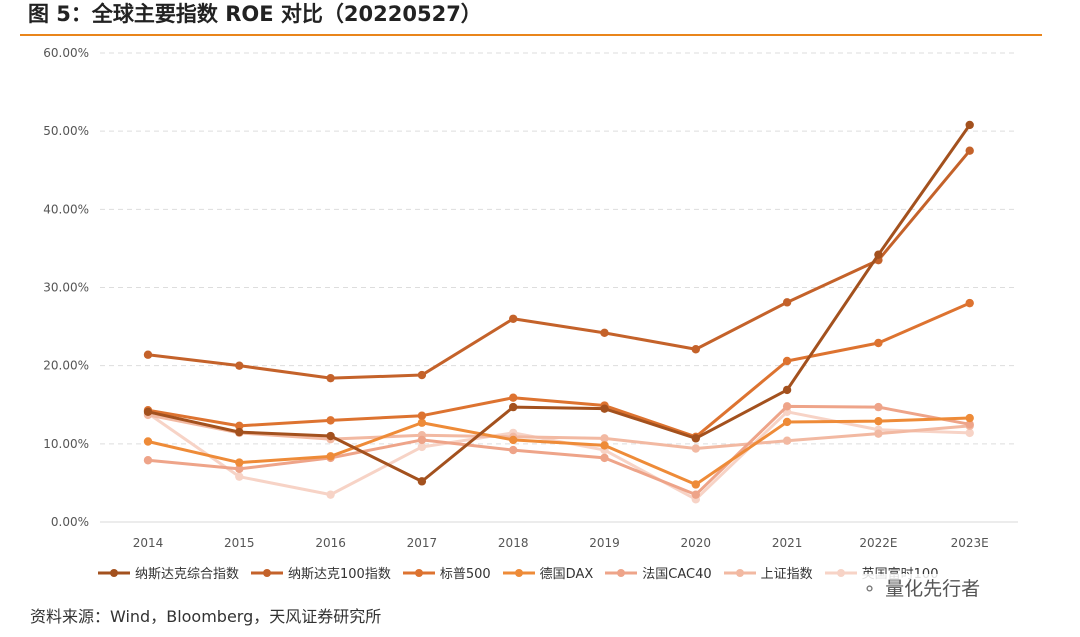  What do you see at coordinates (933, 589) in the screenshot?
I see `watermark-text: 量化先行者` at bounding box center [933, 589].